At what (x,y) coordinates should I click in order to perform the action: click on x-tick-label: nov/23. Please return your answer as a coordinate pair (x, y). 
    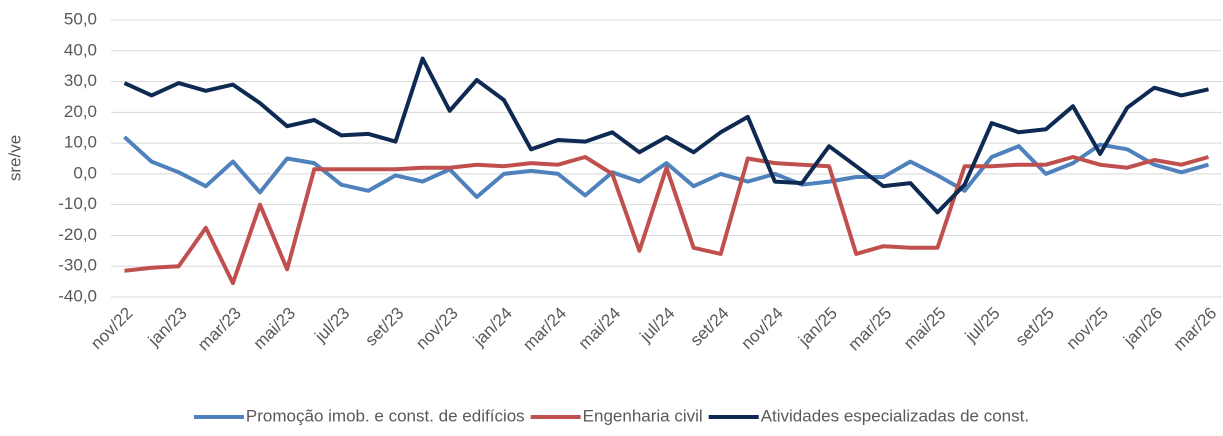
    Looking at the image, I should click on (437, 329).